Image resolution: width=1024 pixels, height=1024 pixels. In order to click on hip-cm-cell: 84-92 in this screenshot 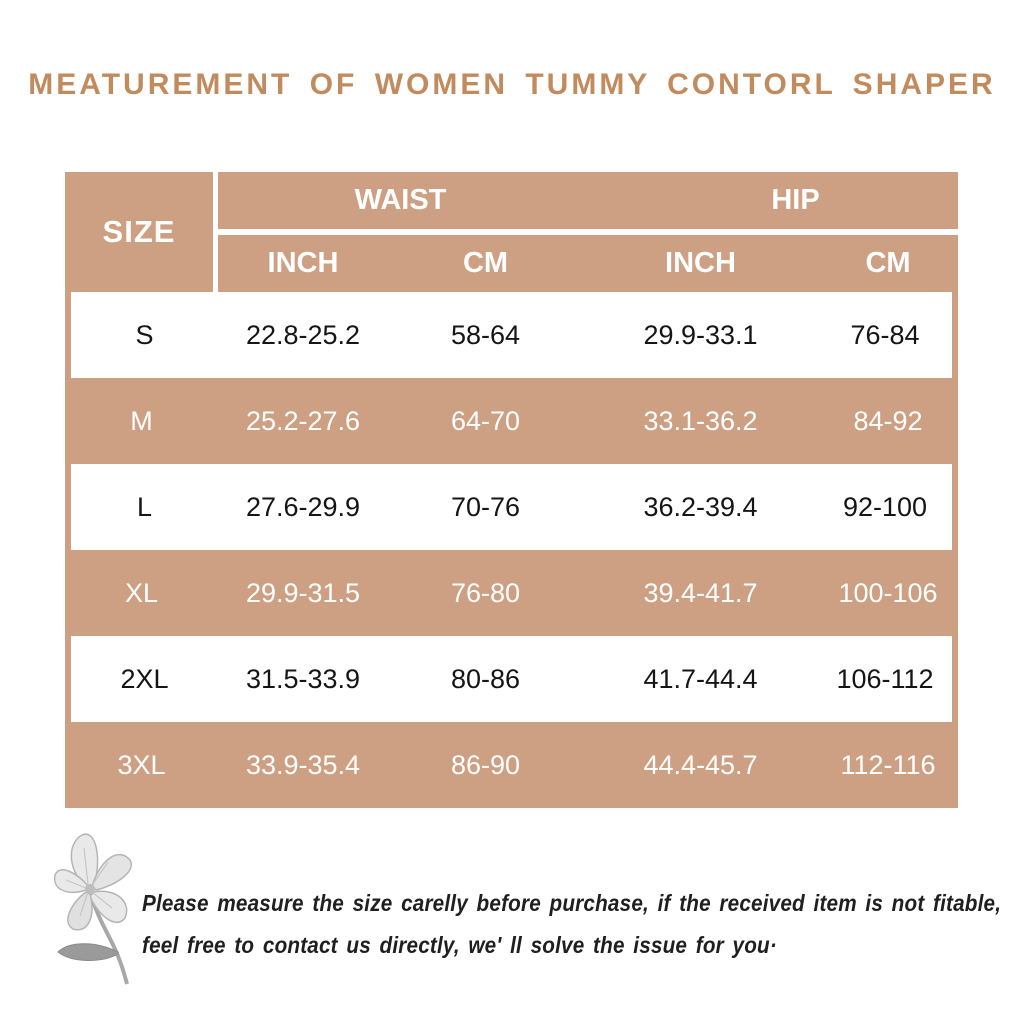, I will do `click(888, 421)`.